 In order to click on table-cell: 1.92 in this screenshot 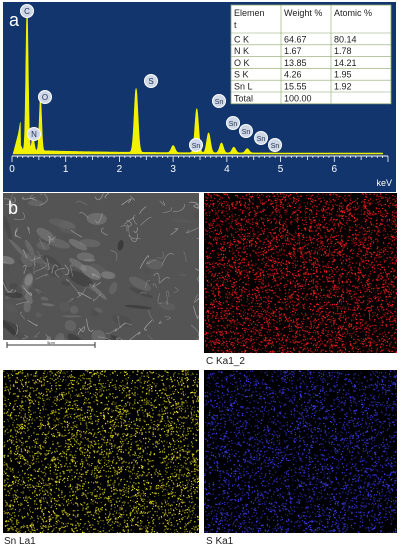, I will do `click(343, 87)`.